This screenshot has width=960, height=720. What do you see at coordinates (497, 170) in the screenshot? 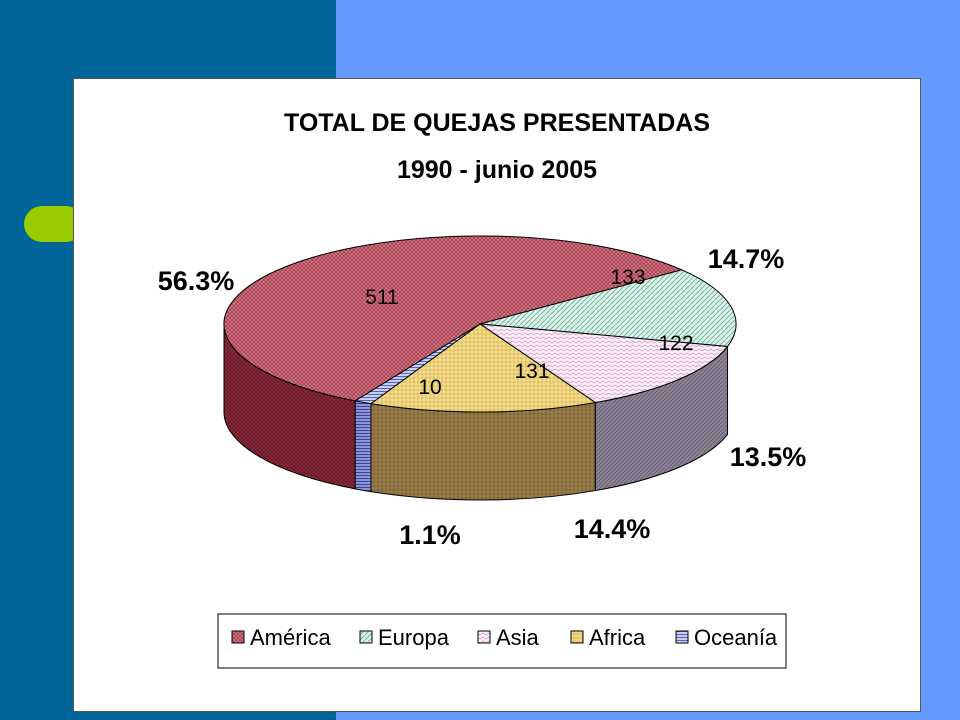
I see `chart-subtitle: 1990 - junio 2005` at bounding box center [497, 170].